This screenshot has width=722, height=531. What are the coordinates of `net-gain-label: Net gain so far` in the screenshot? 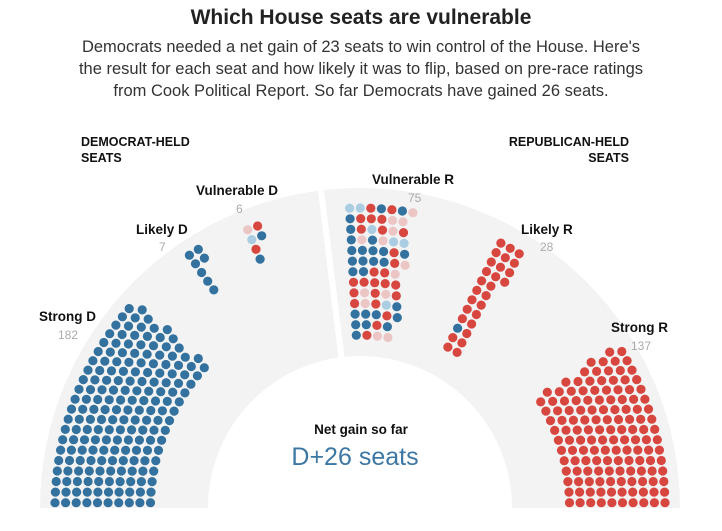 It's located at (361, 429).